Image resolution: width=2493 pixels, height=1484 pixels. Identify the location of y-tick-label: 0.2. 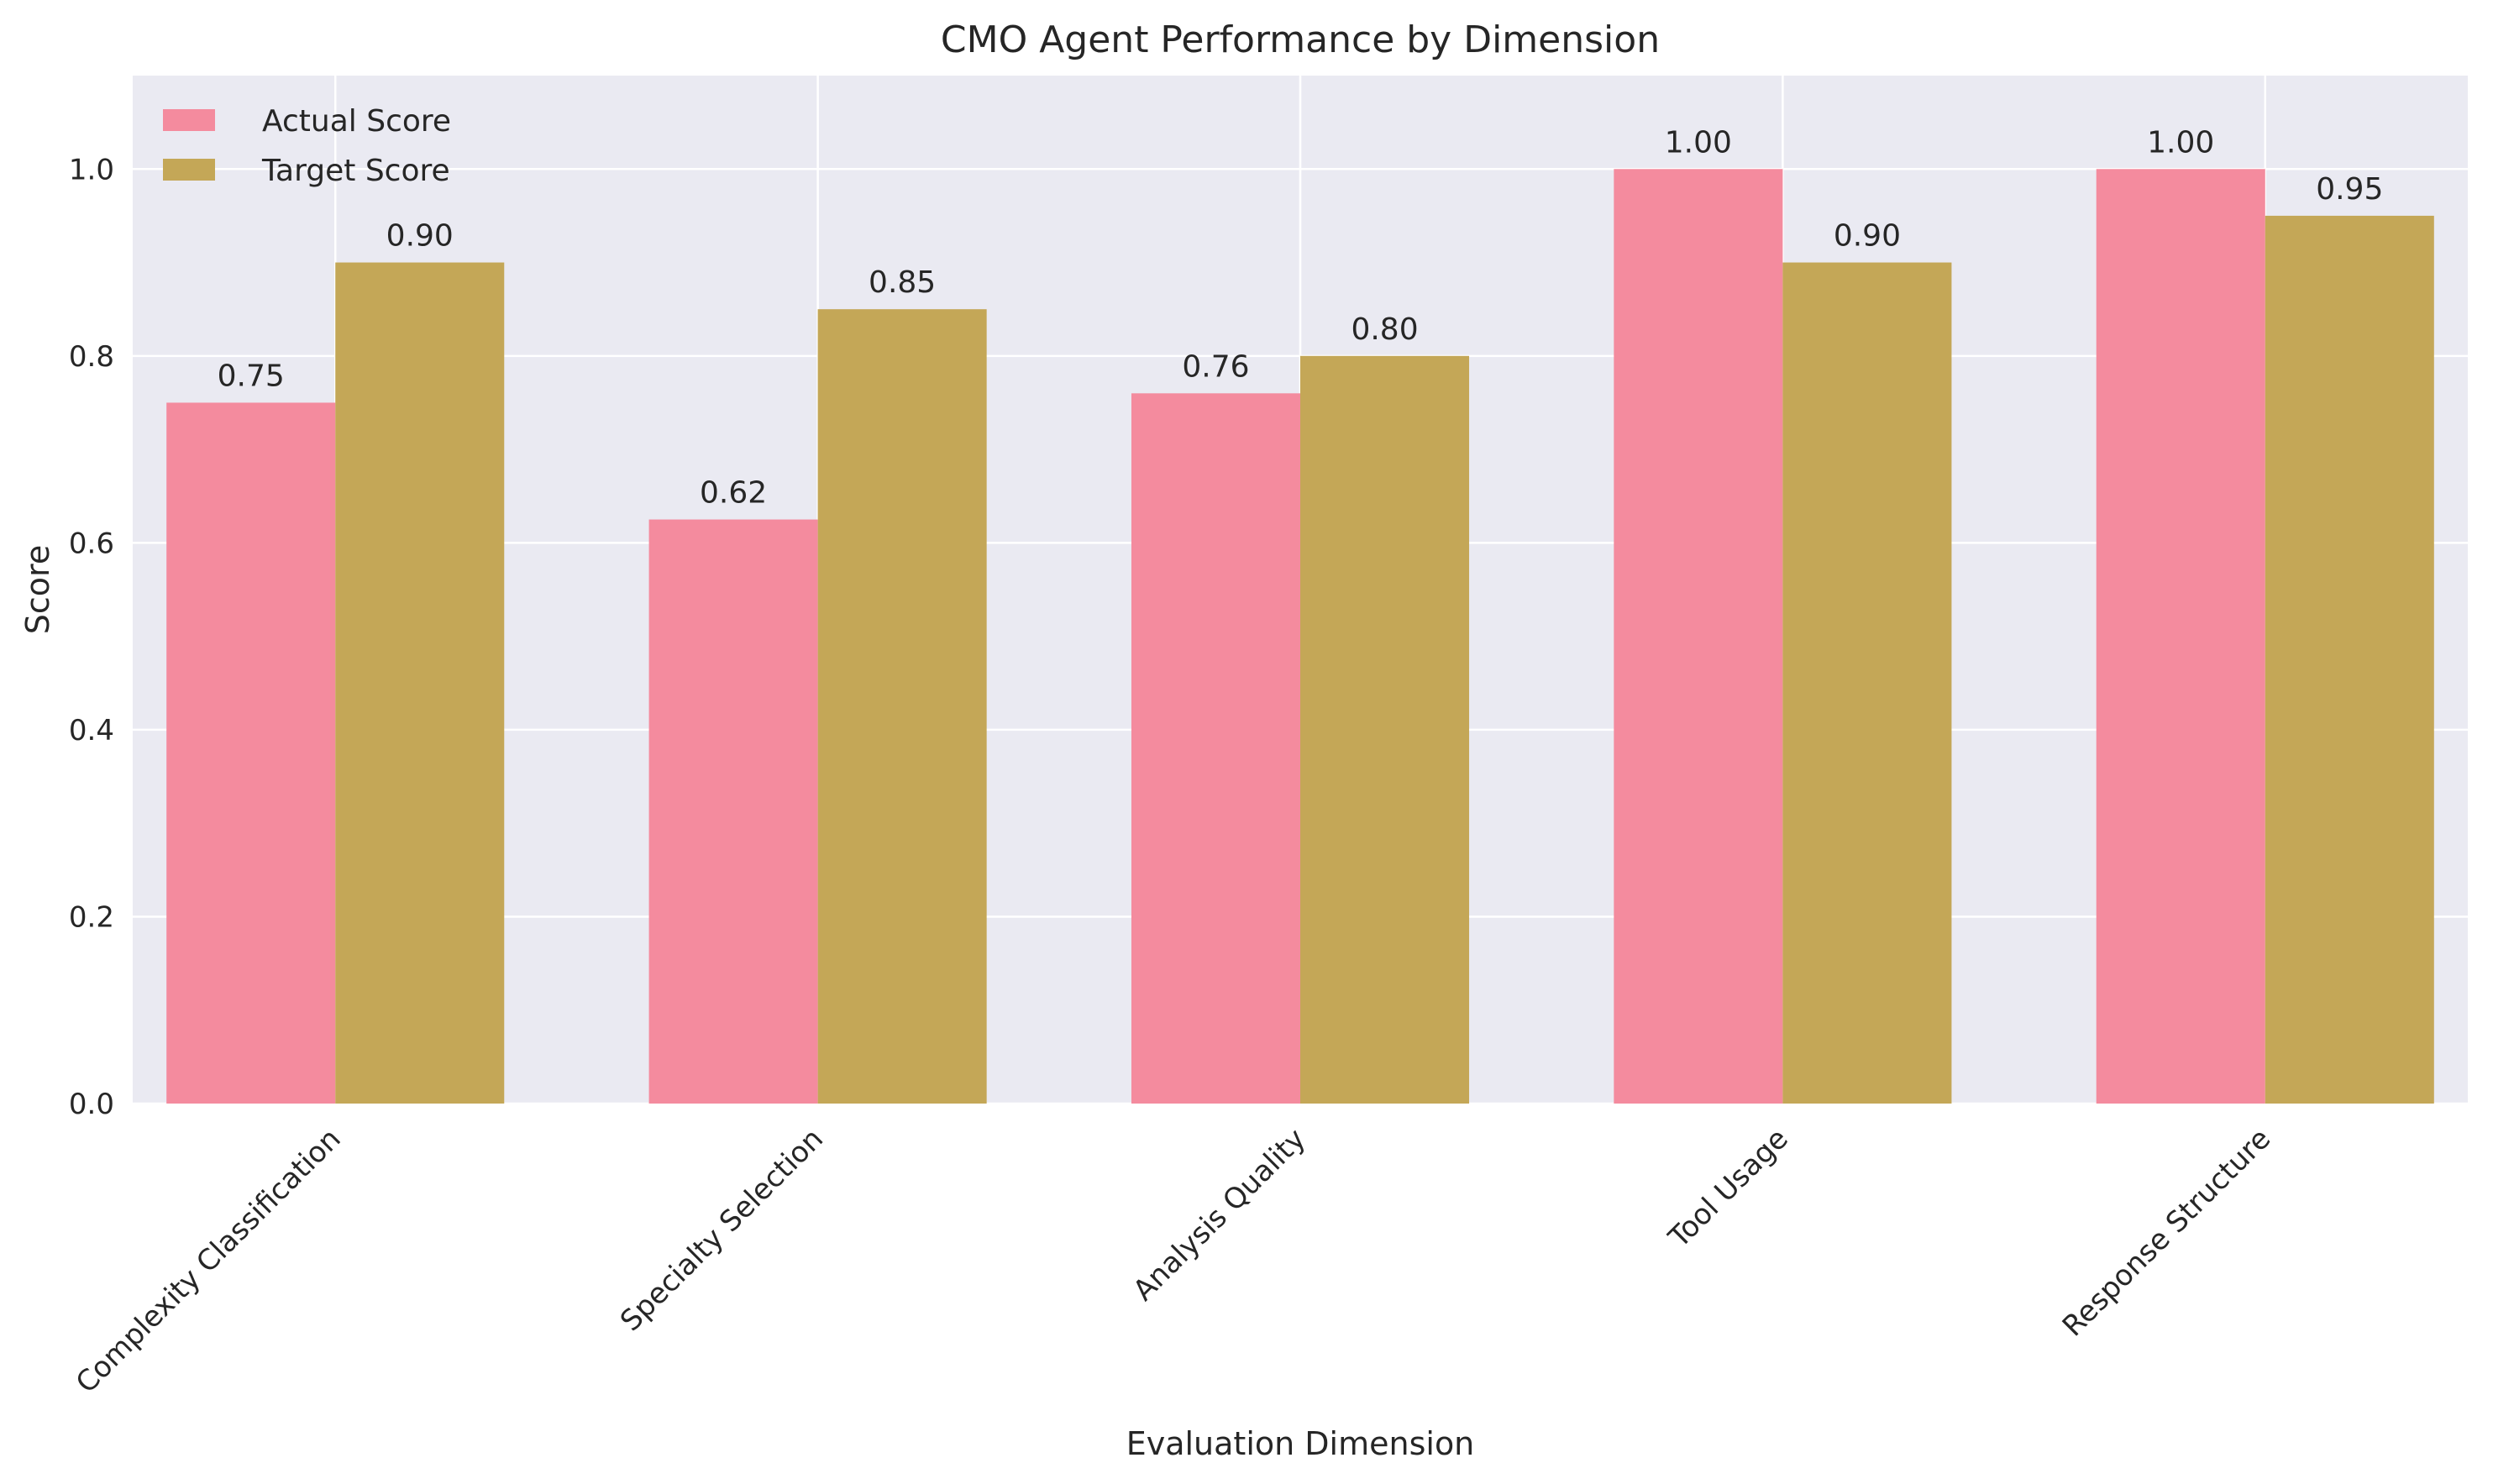
(92, 917).